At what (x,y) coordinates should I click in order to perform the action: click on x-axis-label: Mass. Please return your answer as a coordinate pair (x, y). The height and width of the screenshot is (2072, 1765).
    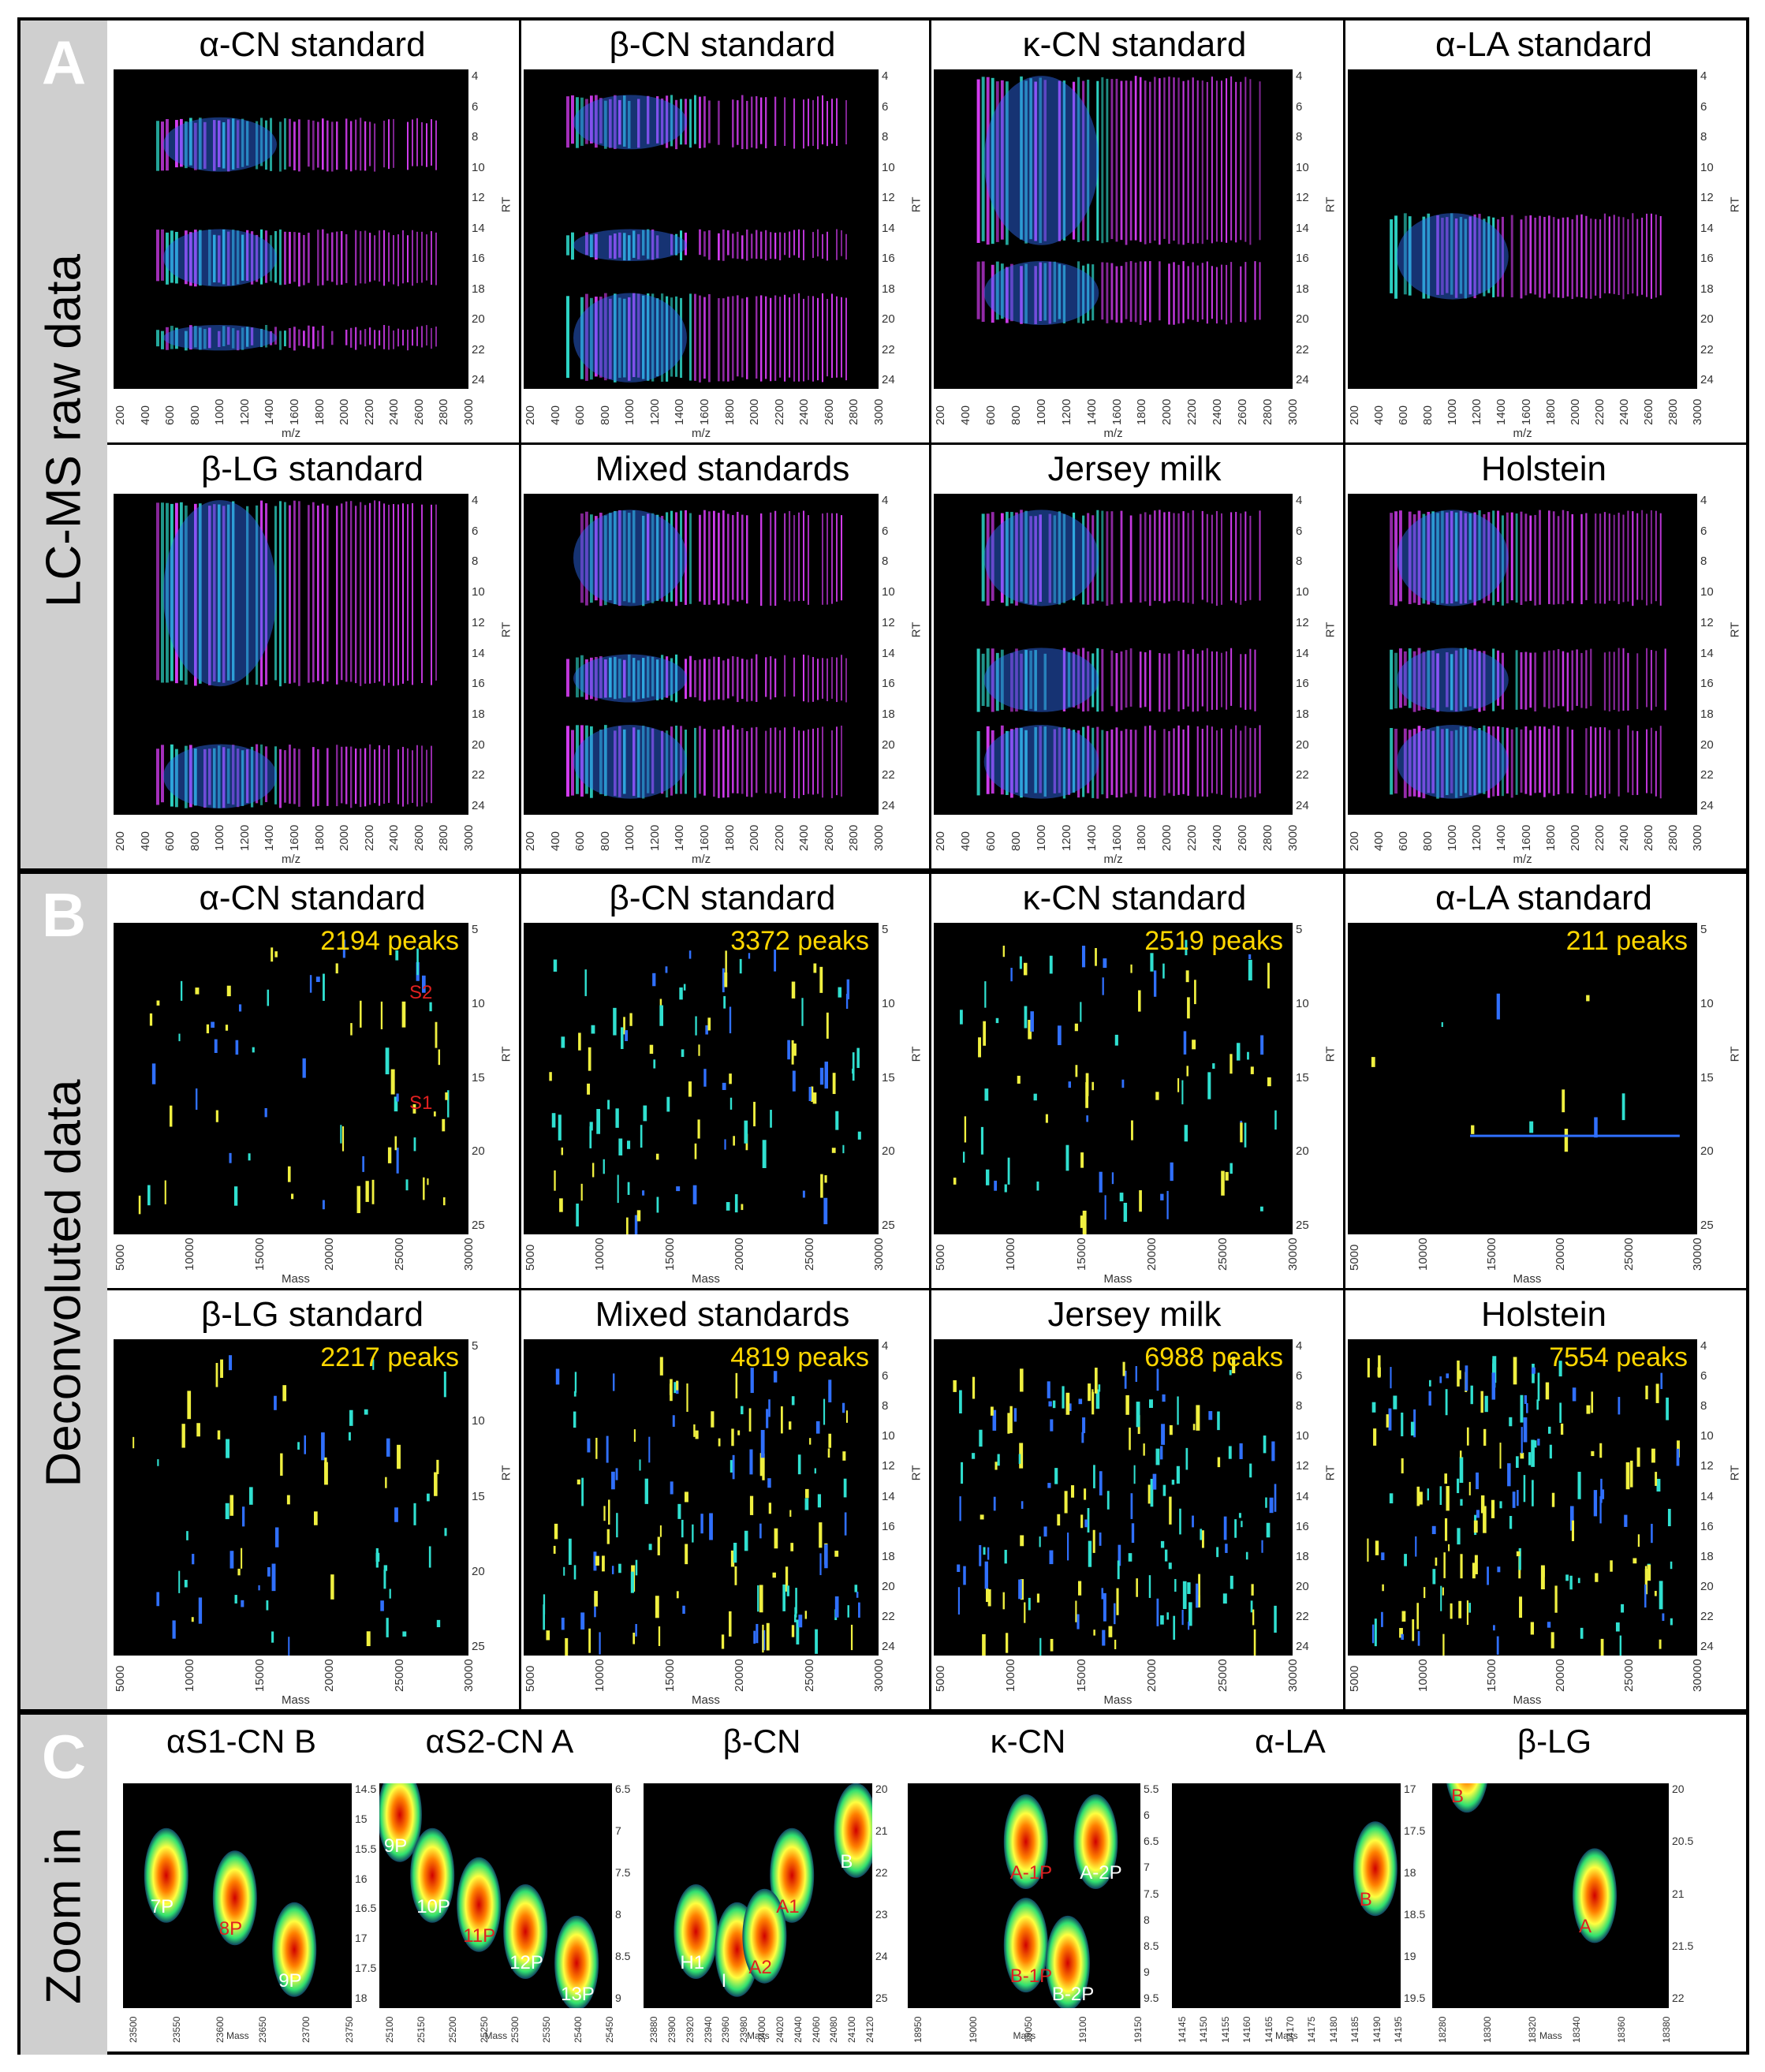
    Looking at the image, I should click on (296, 1279).